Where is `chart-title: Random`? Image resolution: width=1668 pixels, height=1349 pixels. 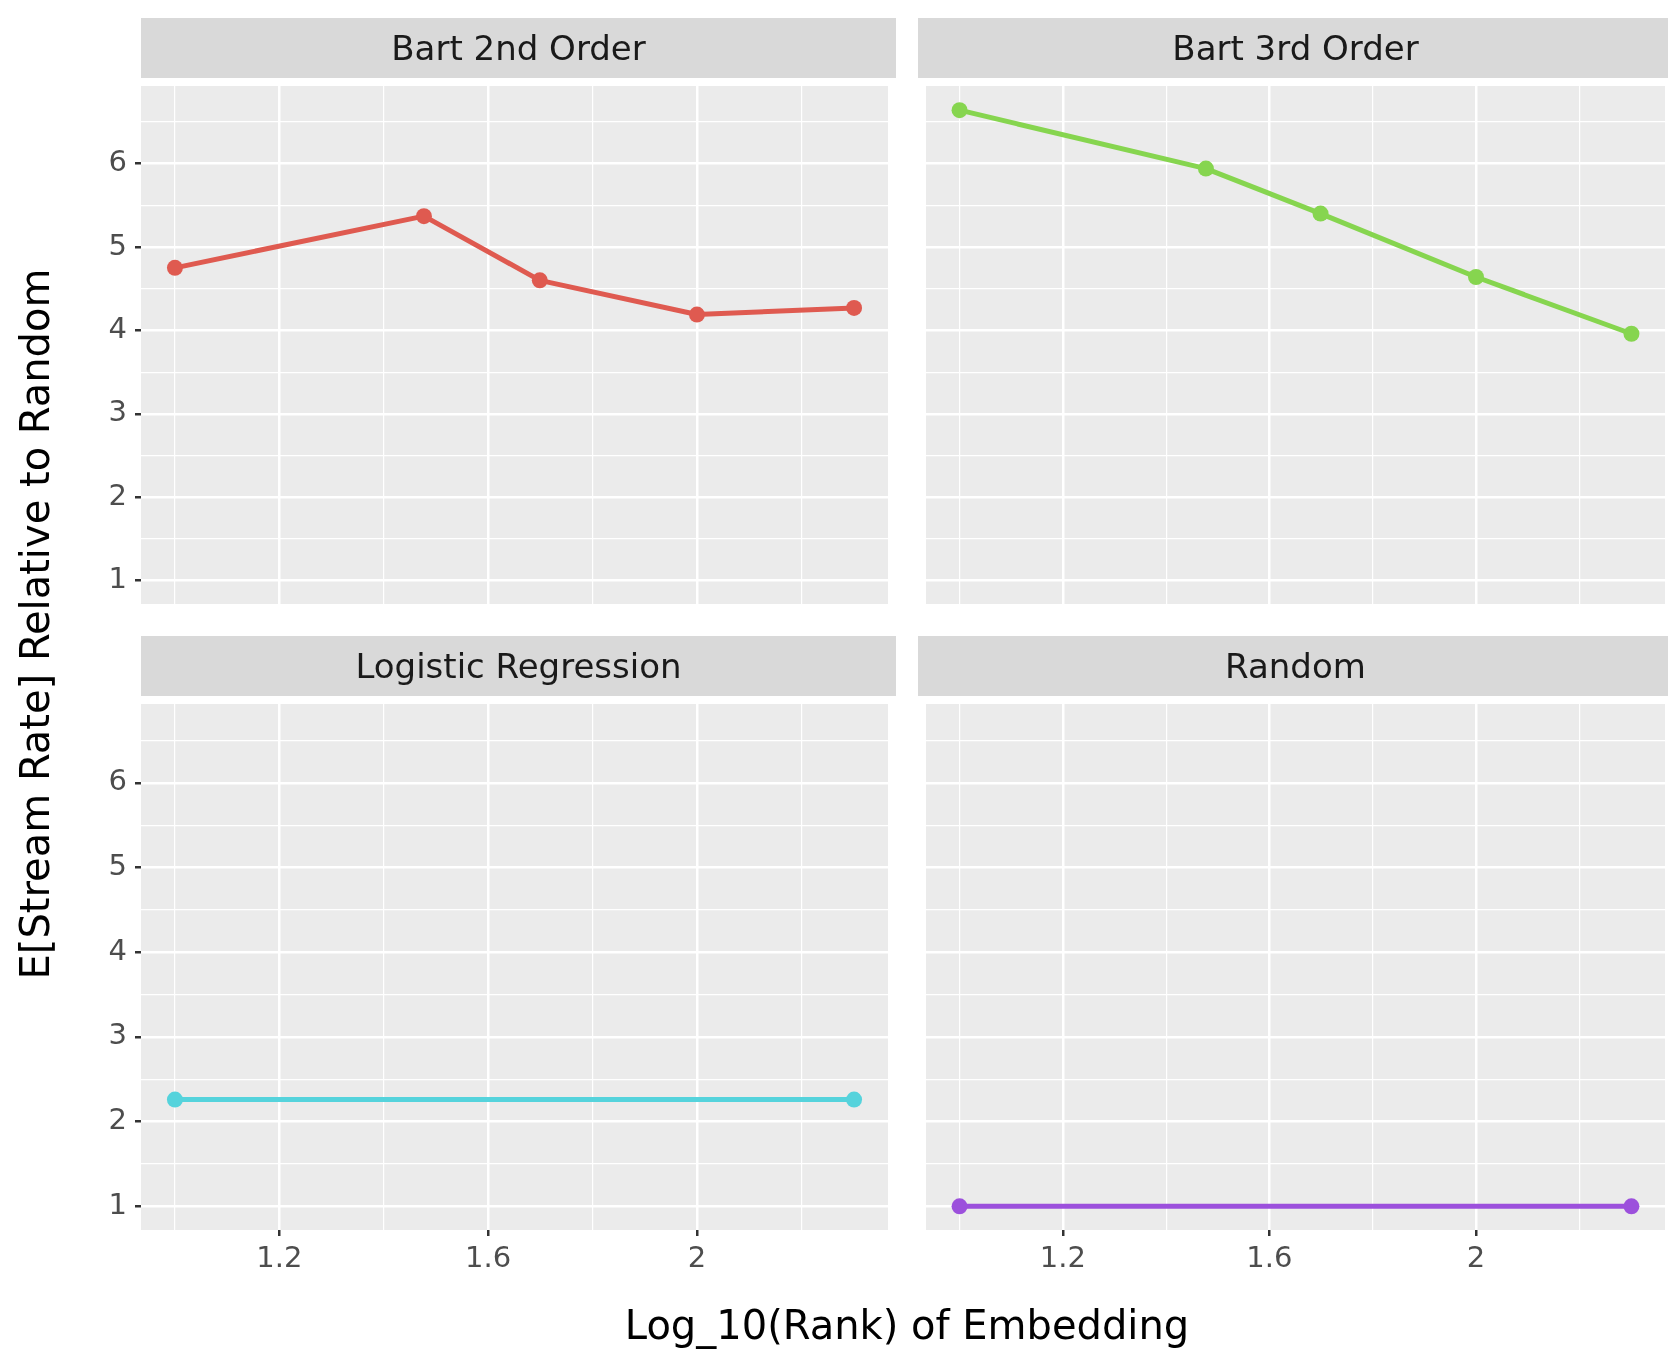
chart-title: Random is located at coordinates (1293, 666).